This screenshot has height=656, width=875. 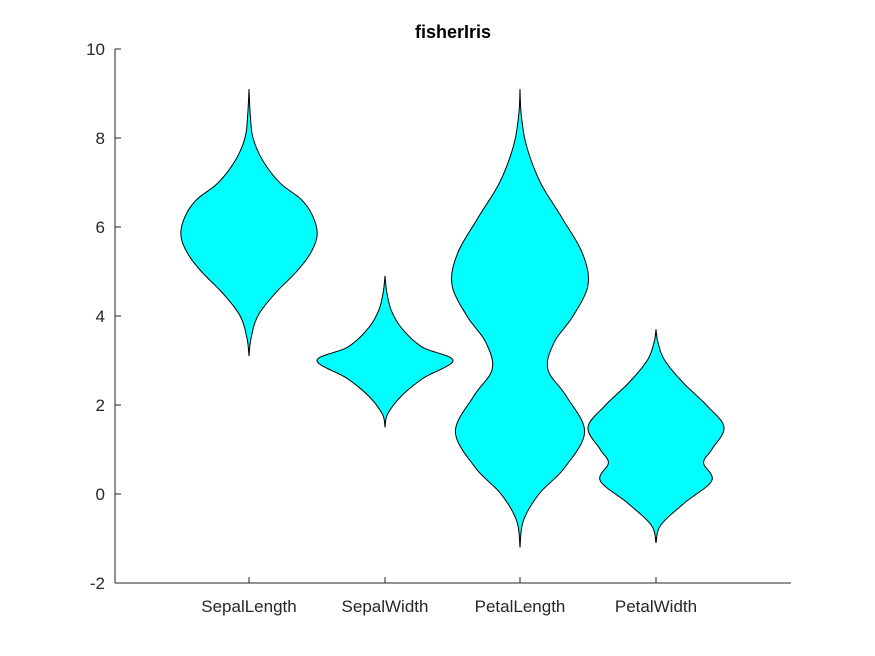 I want to click on violin-petallength, so click(x=520, y=318).